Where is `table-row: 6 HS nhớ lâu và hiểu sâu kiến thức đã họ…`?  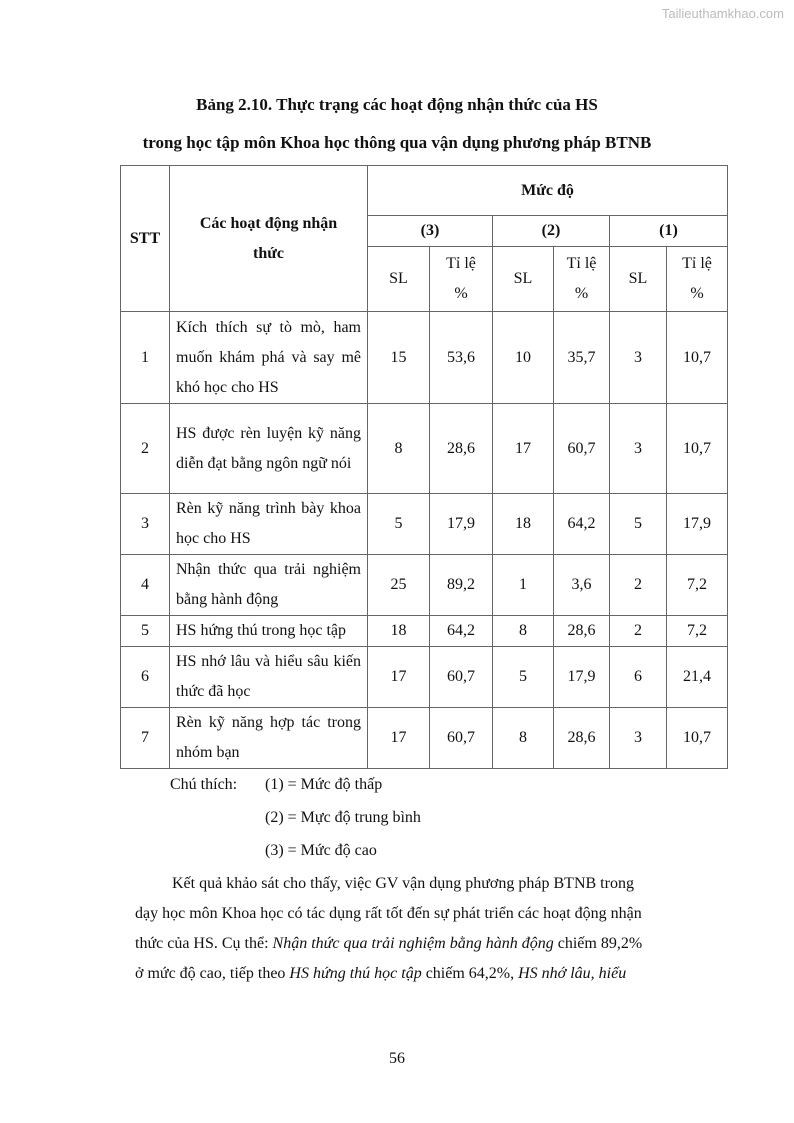 table-row: 6 HS nhớ lâu và hiểu sâu kiến thức đã họ… is located at coordinates (424, 677).